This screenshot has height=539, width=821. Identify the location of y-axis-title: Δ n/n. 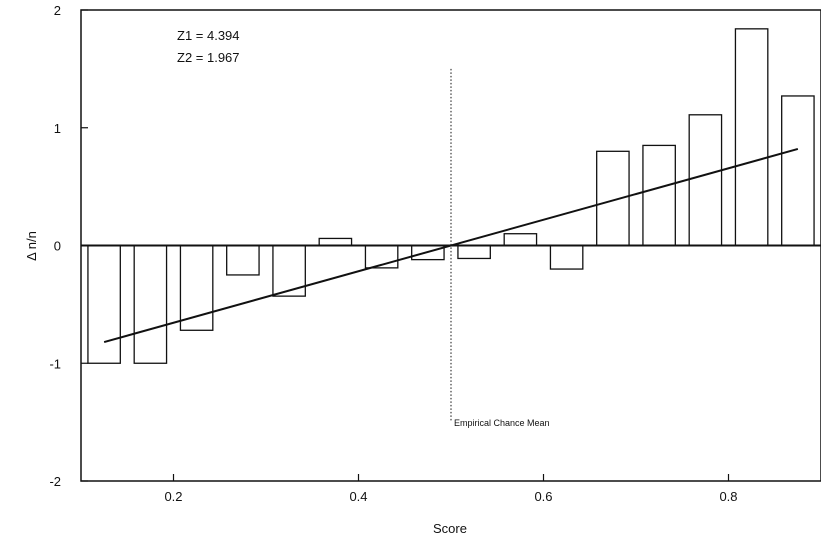
(31, 246).